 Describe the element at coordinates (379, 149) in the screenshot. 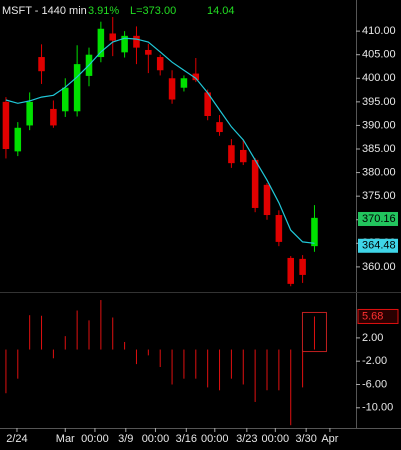

I see `y-tick-label: 385.00` at that location.